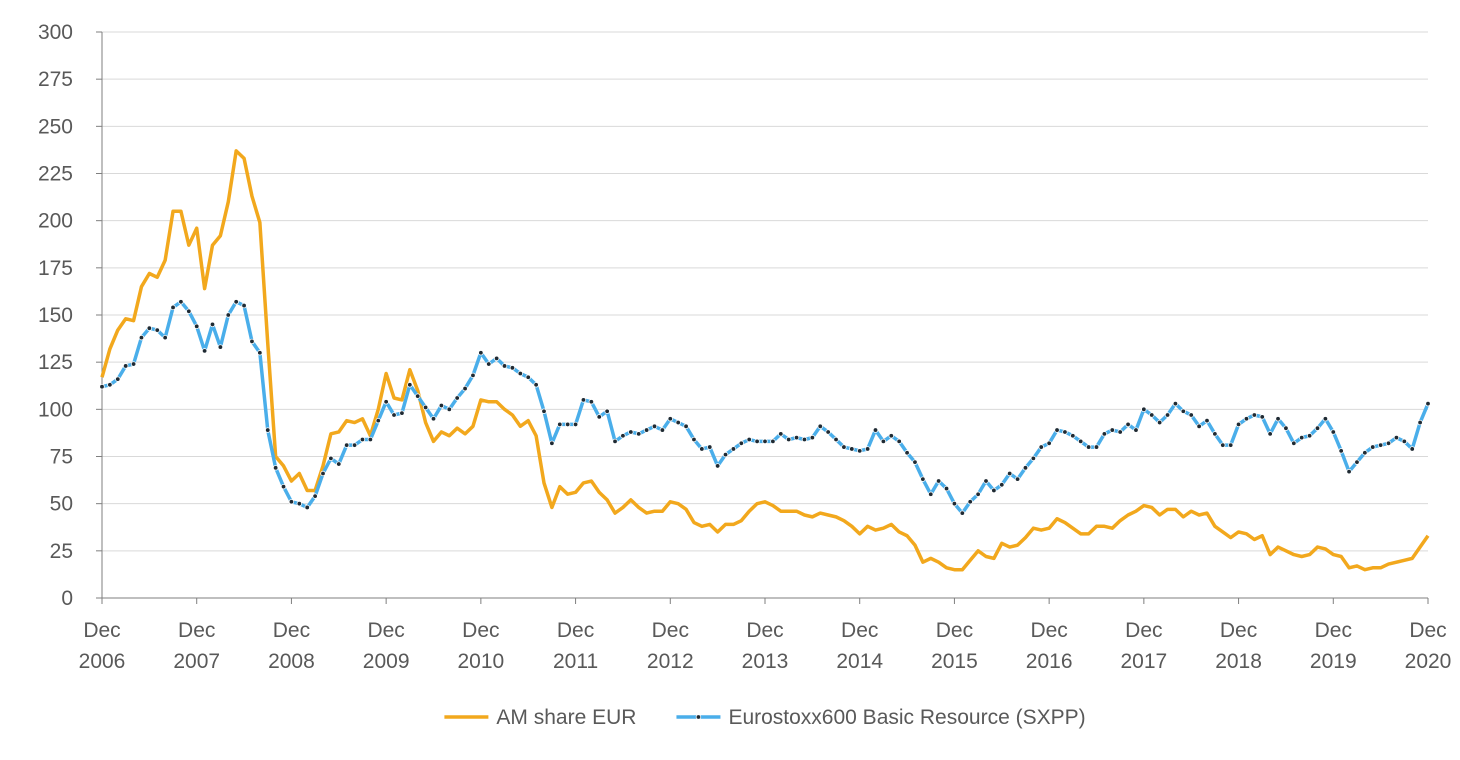 This screenshot has width=1460, height=760. Describe the element at coordinates (575, 661) in the screenshot. I see `x-tick-label-line: 2011` at that location.